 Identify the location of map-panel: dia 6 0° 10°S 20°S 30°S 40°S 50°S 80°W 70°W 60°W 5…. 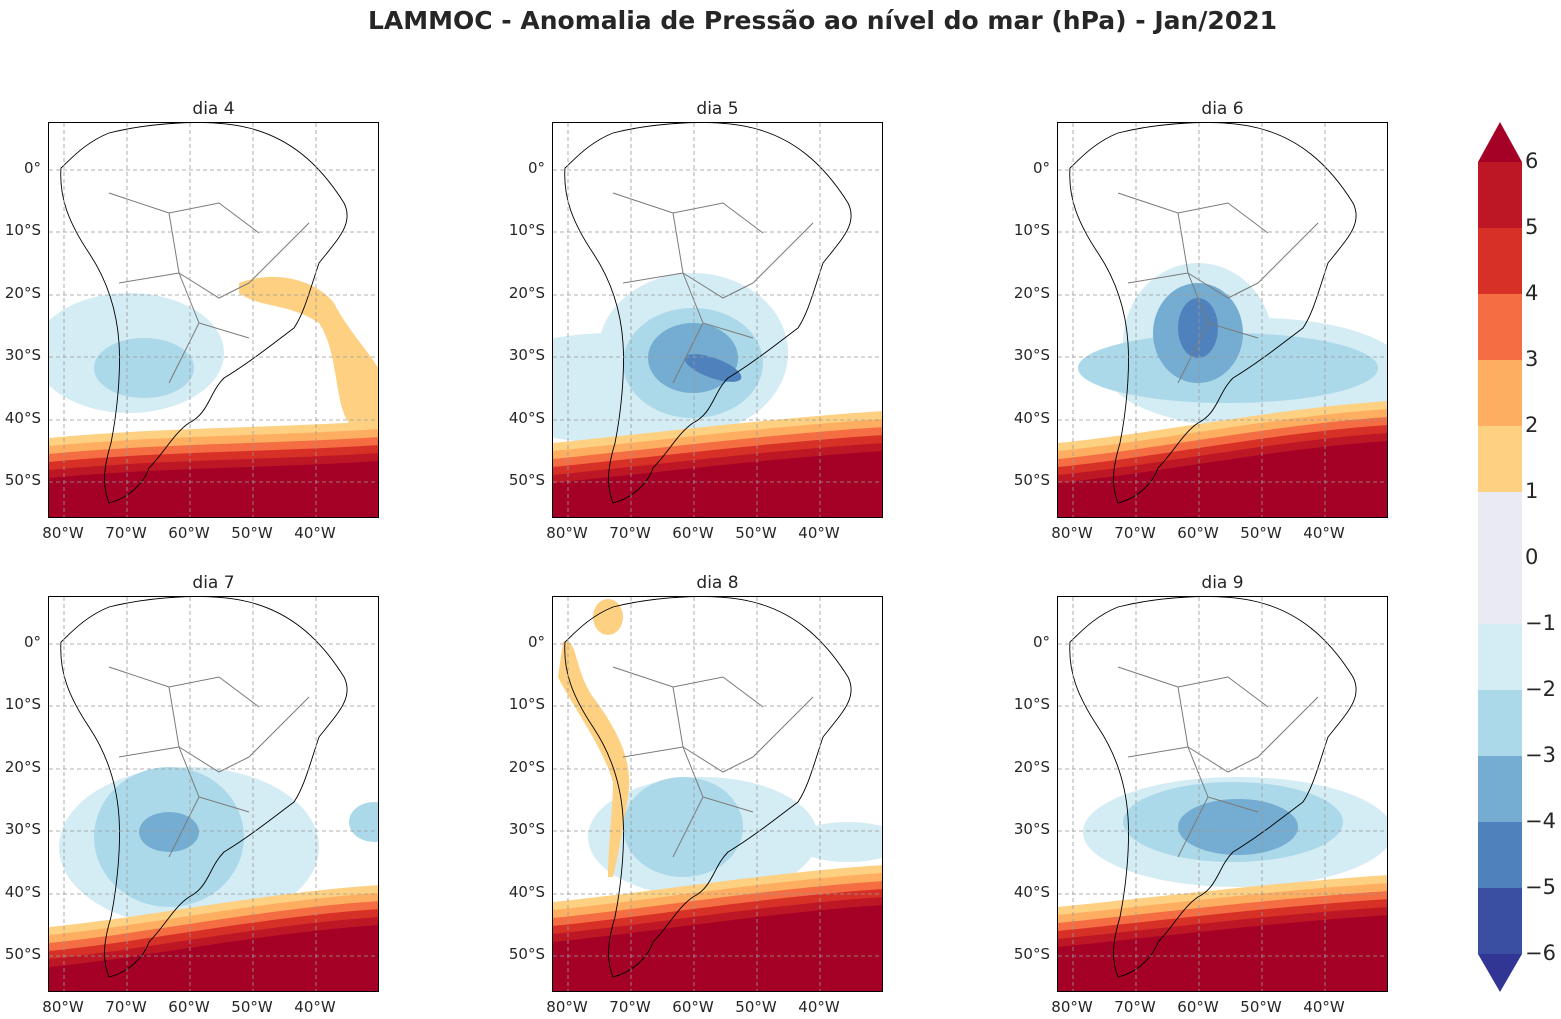
(1201, 320).